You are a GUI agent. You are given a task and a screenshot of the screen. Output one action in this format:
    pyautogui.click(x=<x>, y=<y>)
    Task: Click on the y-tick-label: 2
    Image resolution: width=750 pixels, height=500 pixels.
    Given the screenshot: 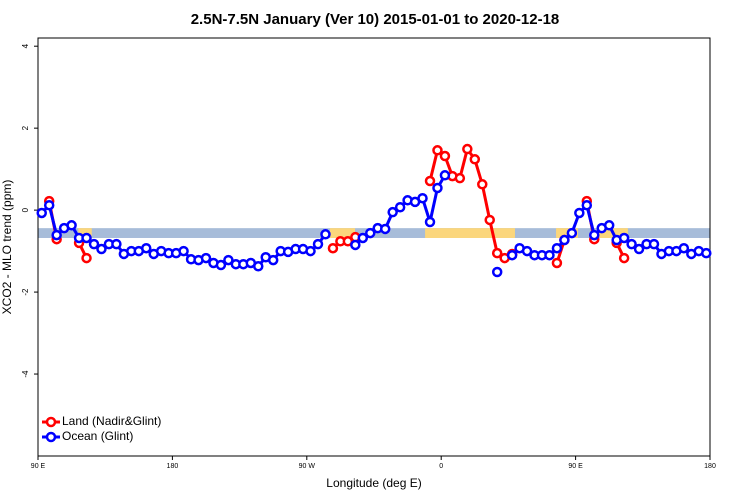 What is the action you would take?
    pyautogui.click(x=25, y=127)
    